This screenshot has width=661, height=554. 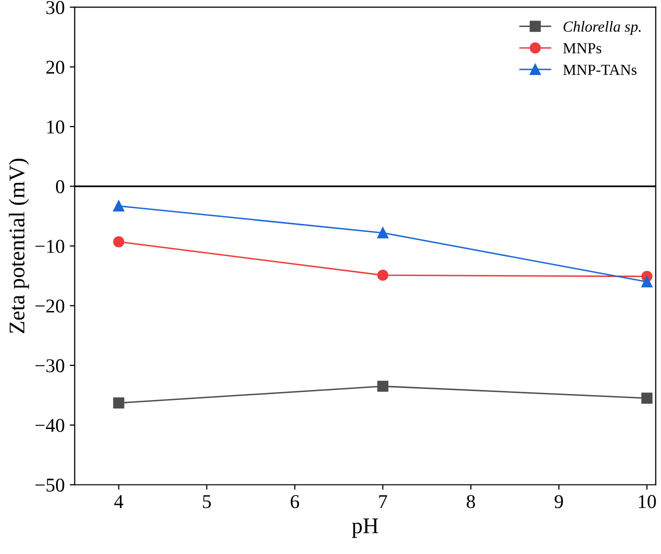 What do you see at coordinates (50, 365) in the screenshot?
I see `y-tick-label: −30` at bounding box center [50, 365].